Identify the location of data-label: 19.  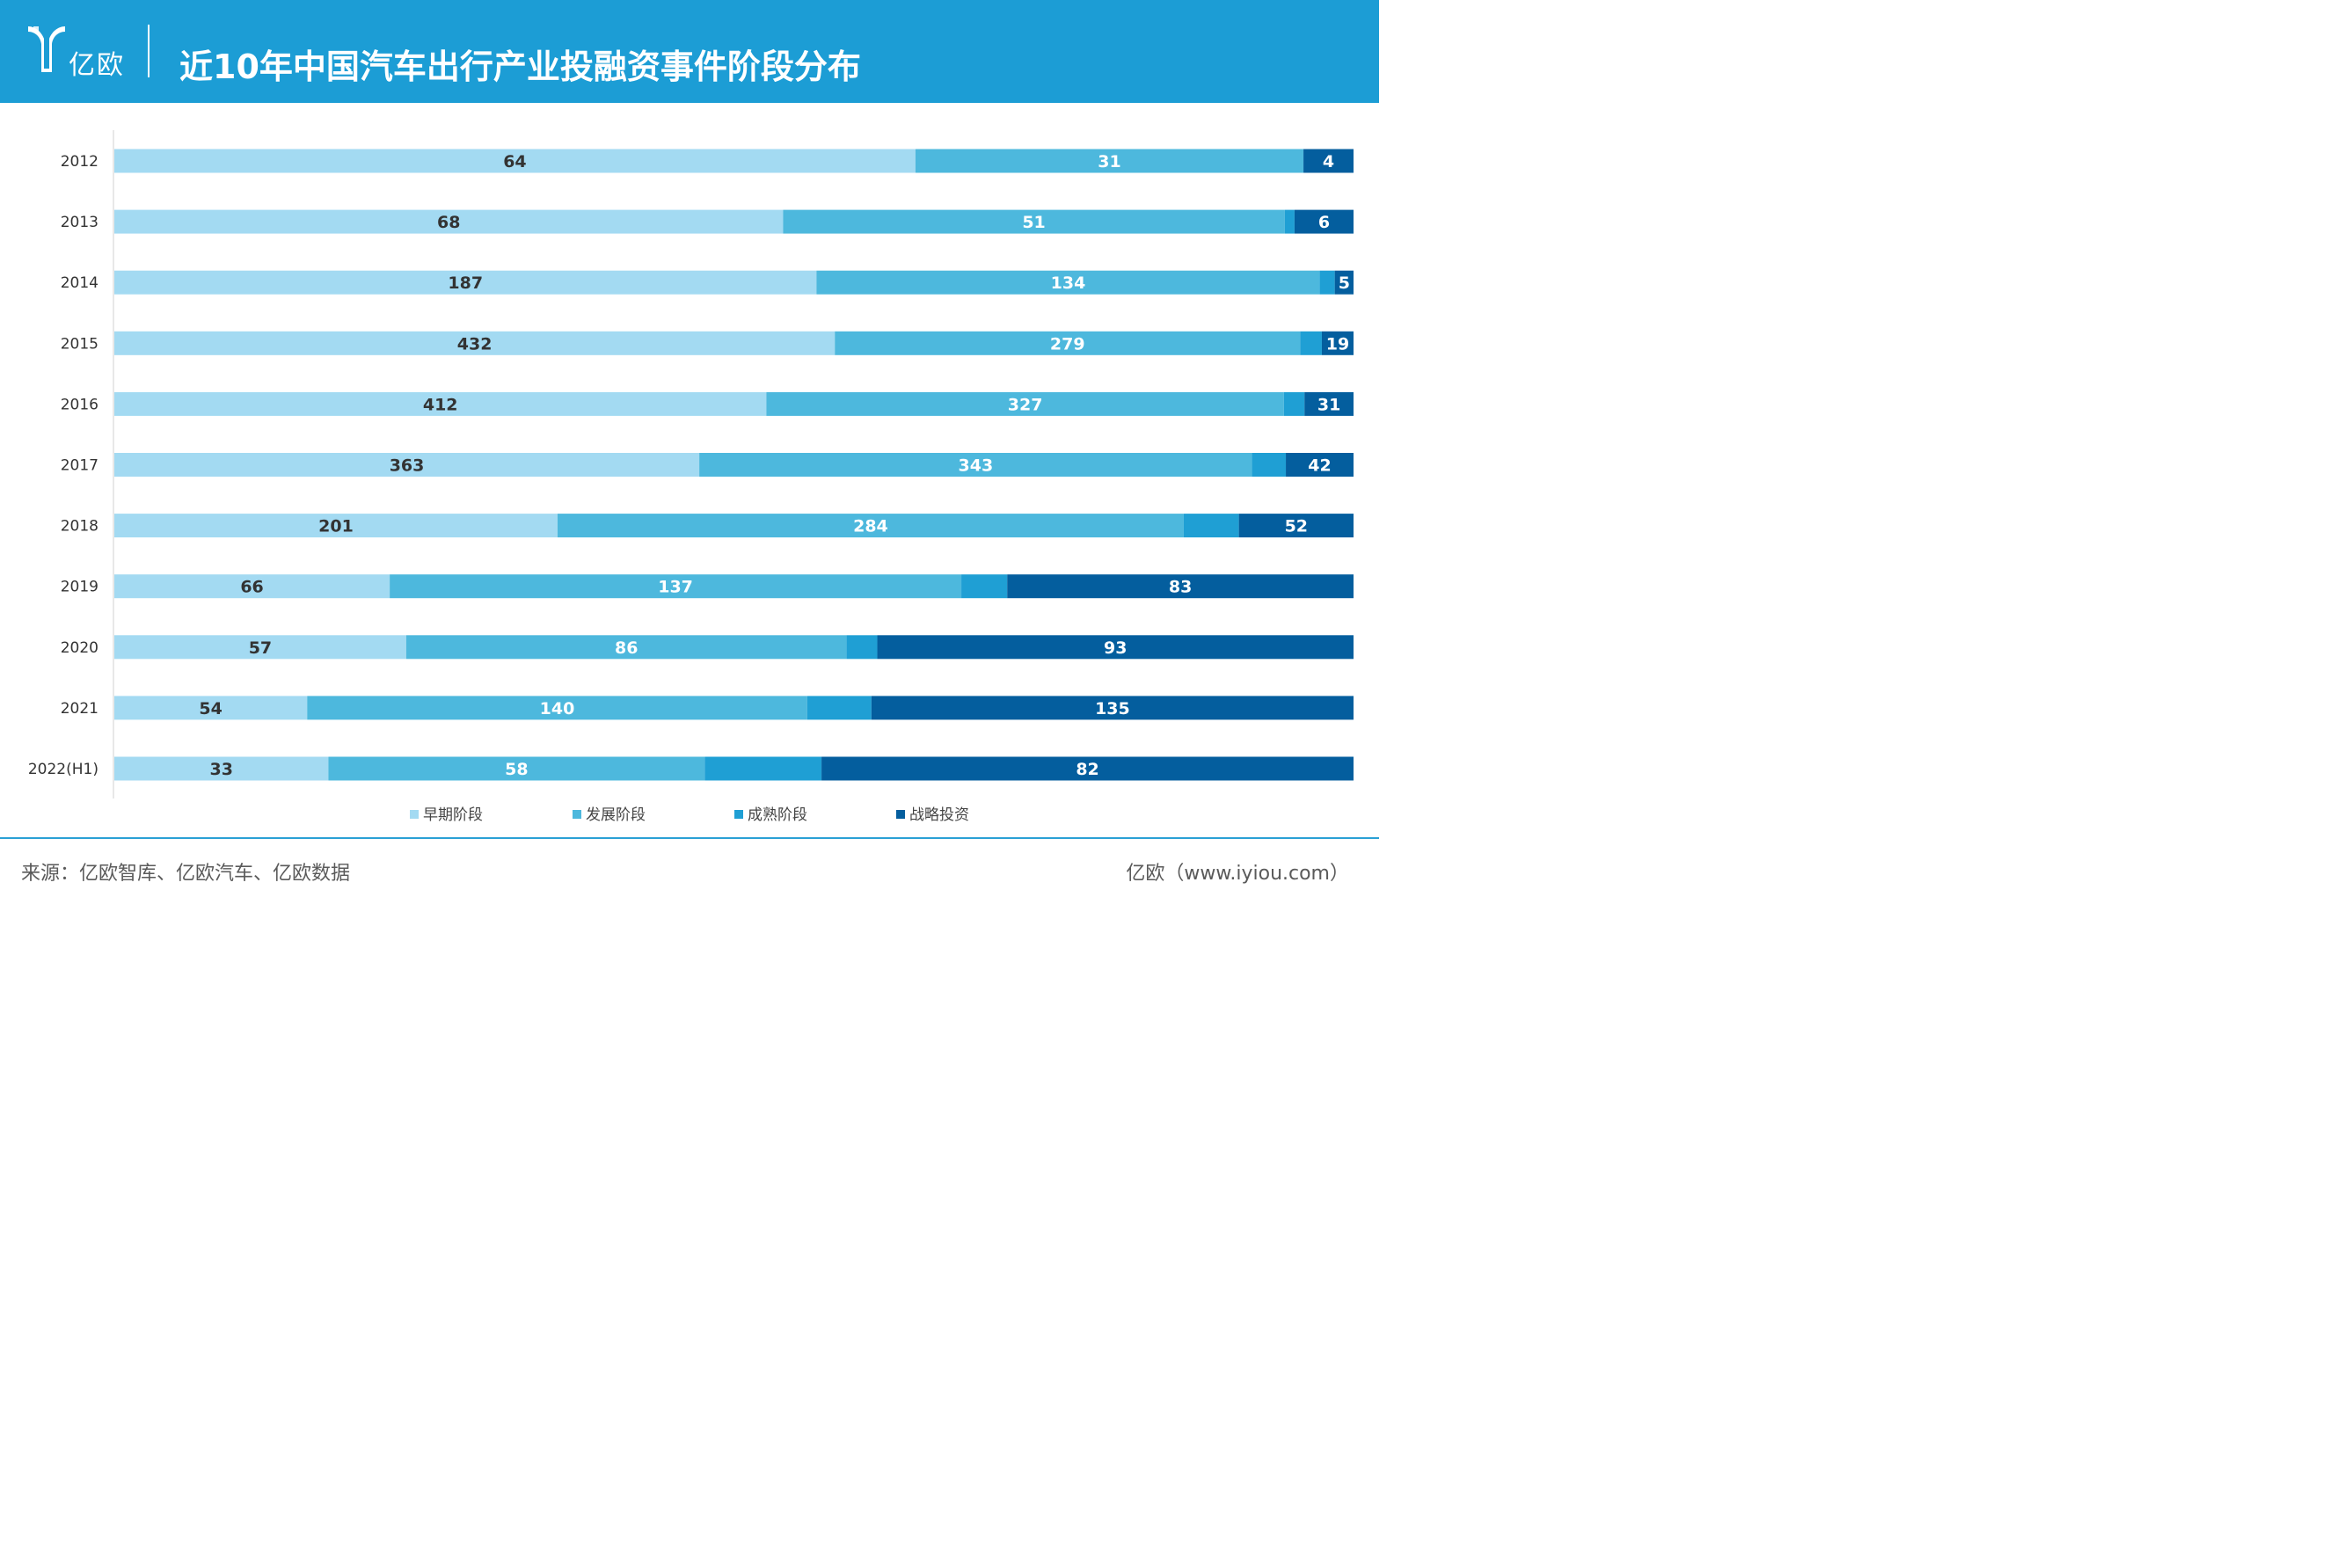
(1337, 344).